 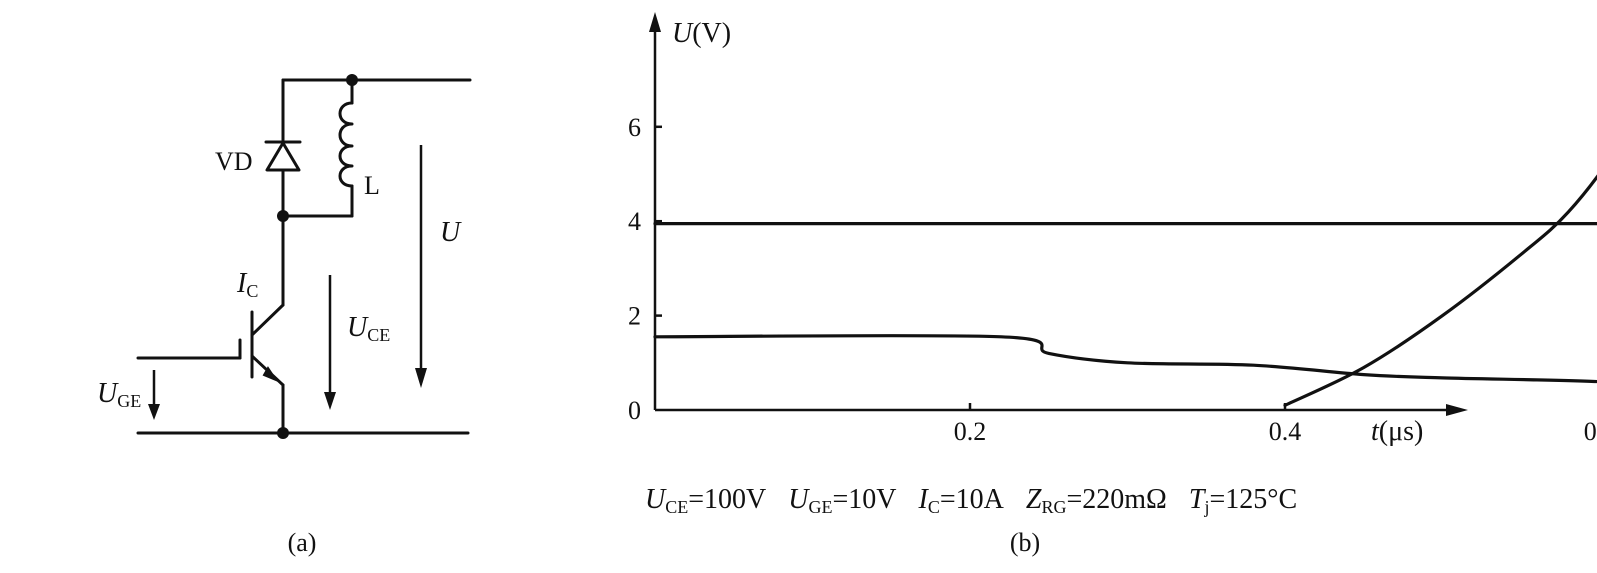 What do you see at coordinates (330, 342) in the screenshot?
I see `uce-arrow` at bounding box center [330, 342].